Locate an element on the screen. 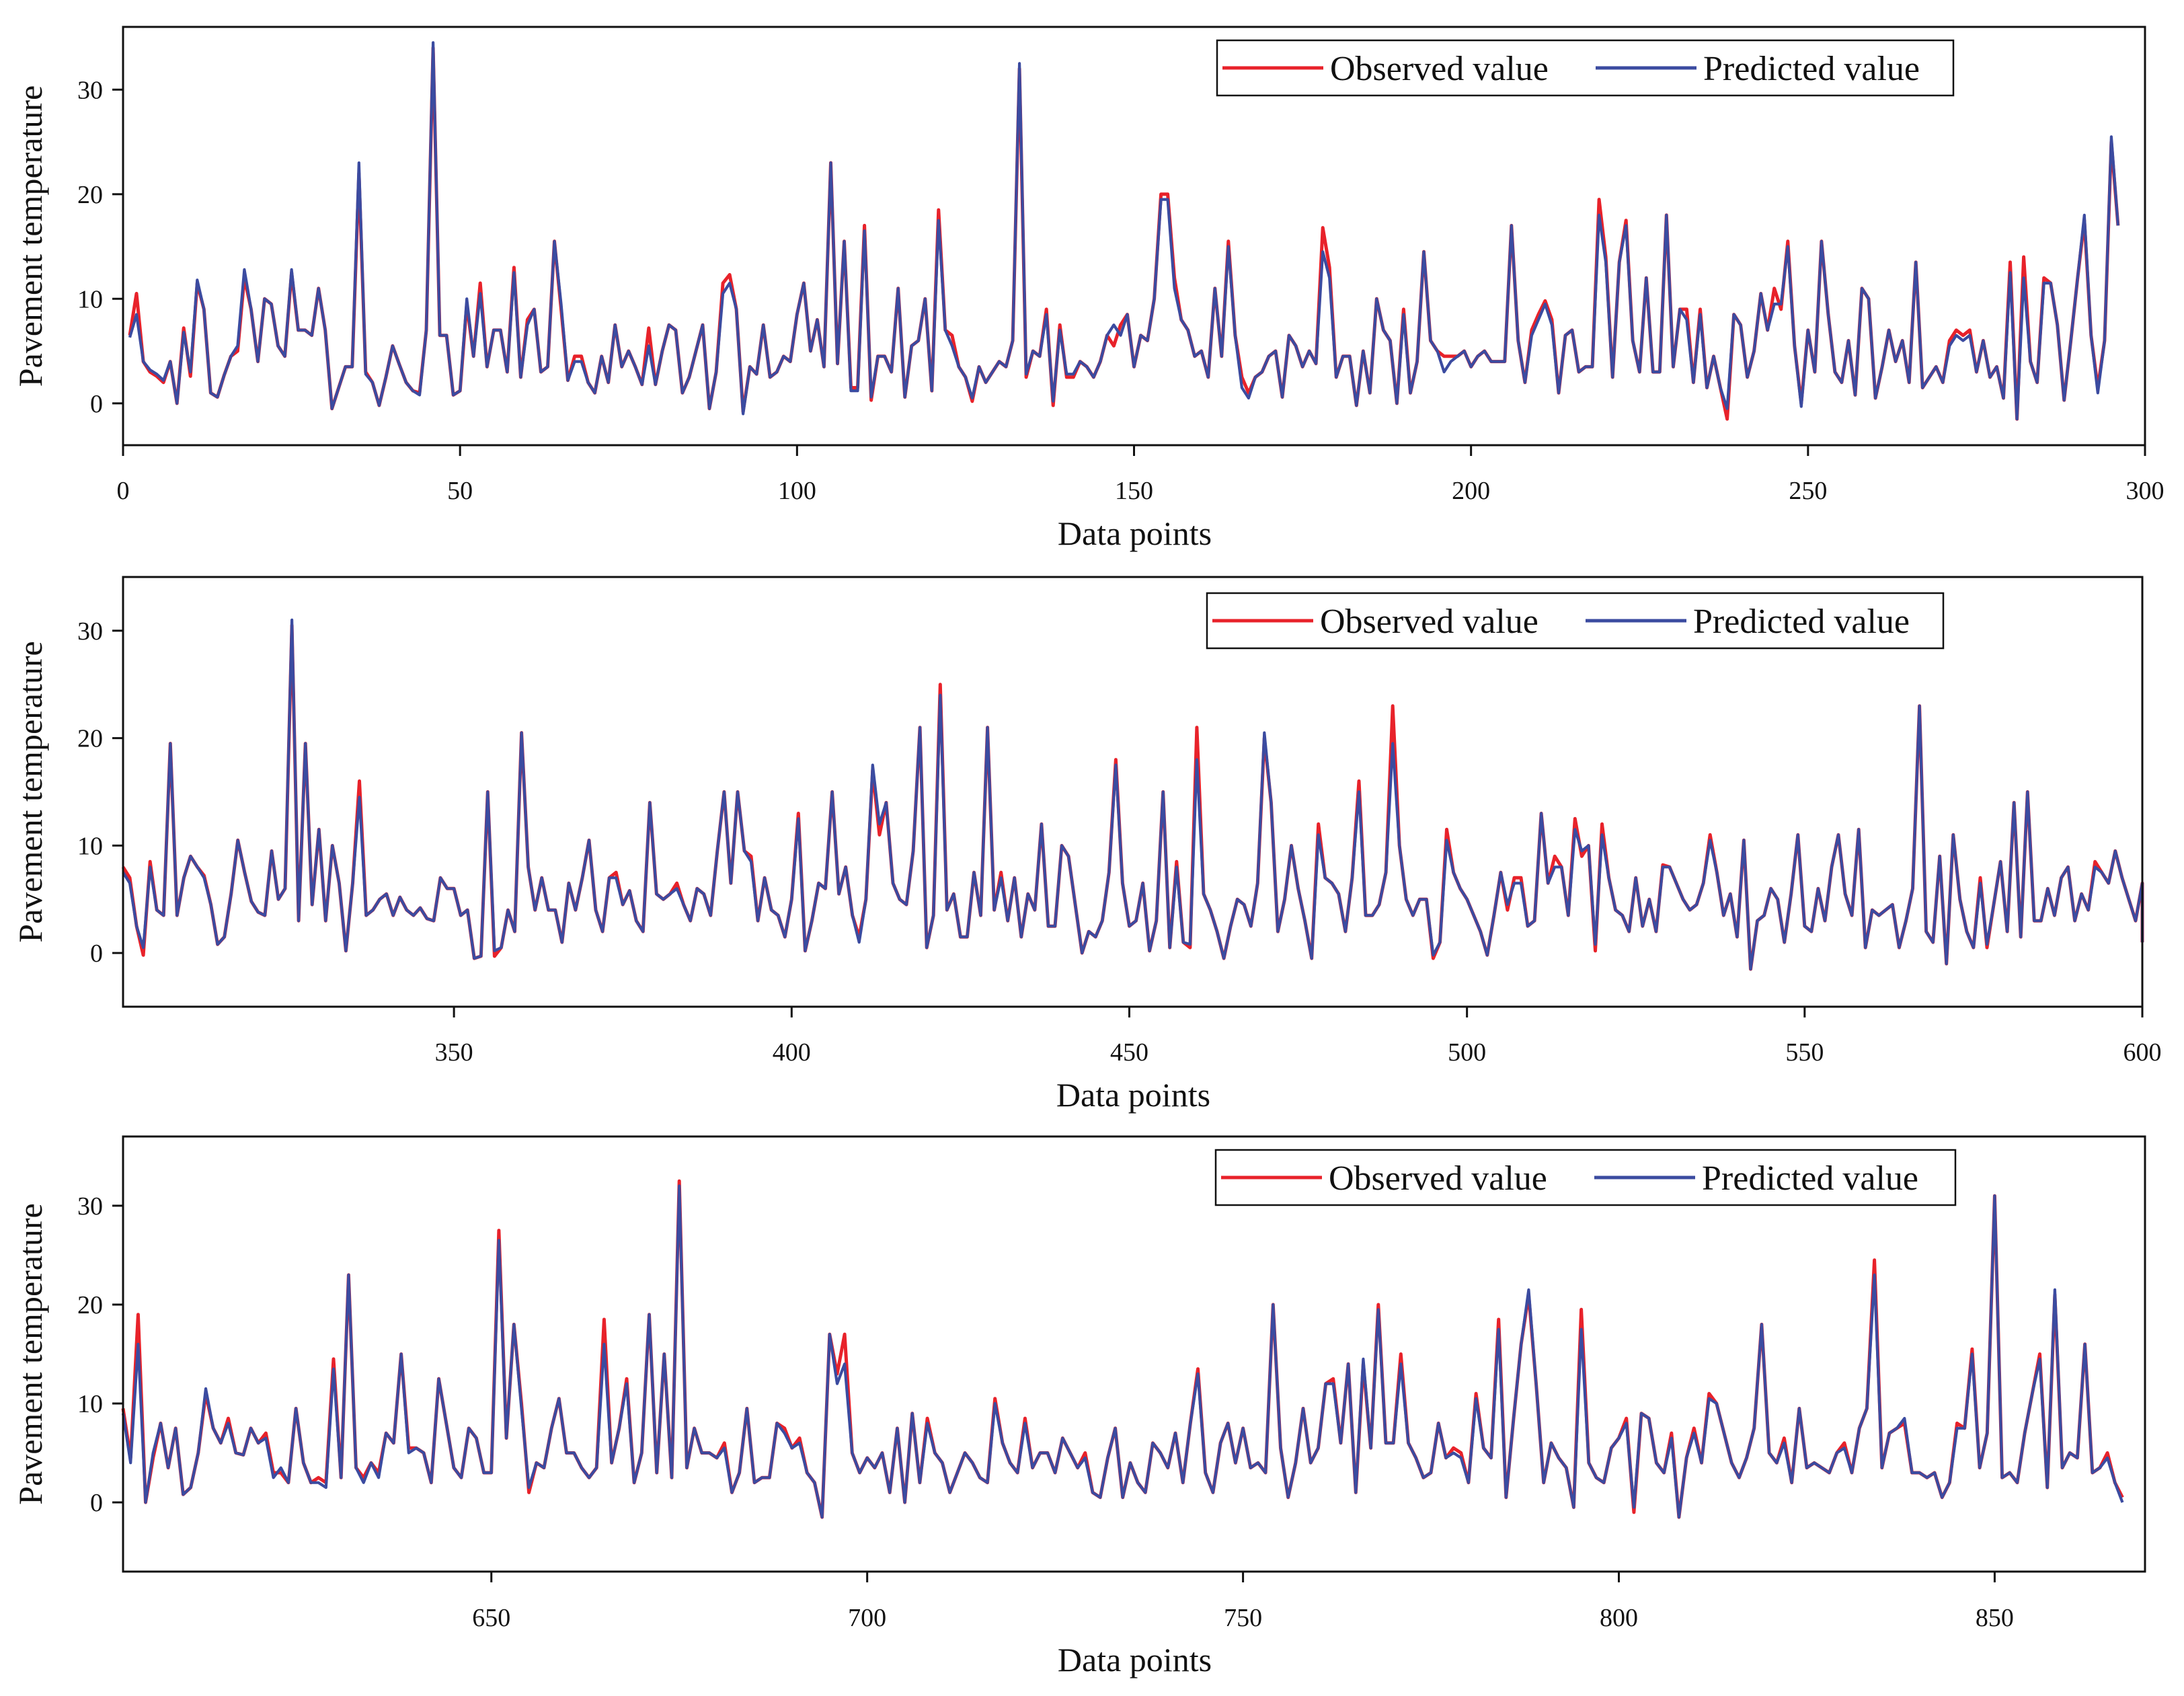 The height and width of the screenshot is (1696, 2184). x-tick-label: 150 is located at coordinates (1134, 491).